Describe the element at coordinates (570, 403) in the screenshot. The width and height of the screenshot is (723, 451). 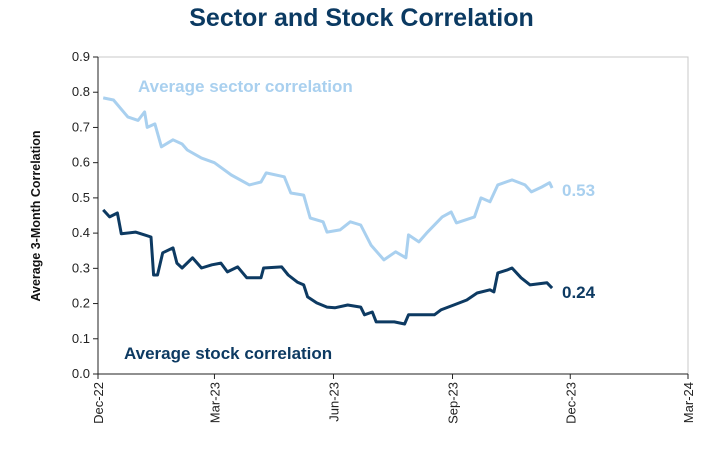
I see `x-tick-label: Dec-23` at that location.